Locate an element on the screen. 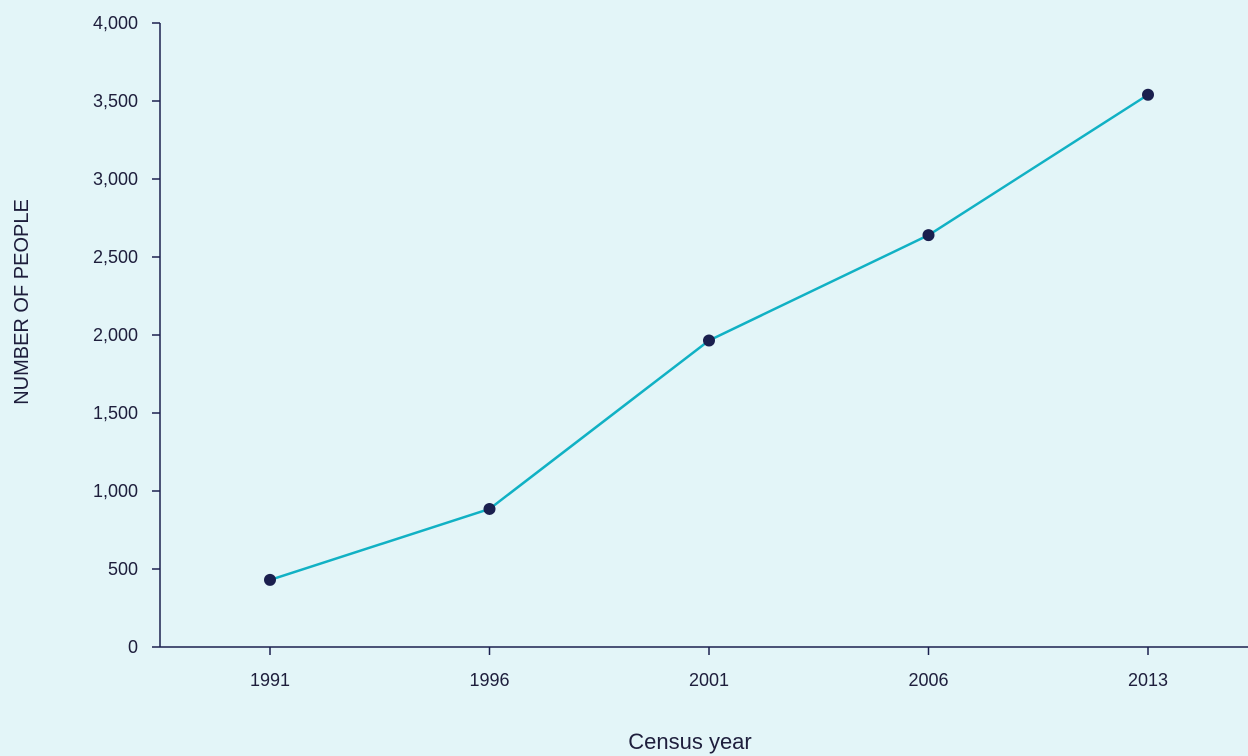  x-tick-label: 1996 is located at coordinates (489, 680).